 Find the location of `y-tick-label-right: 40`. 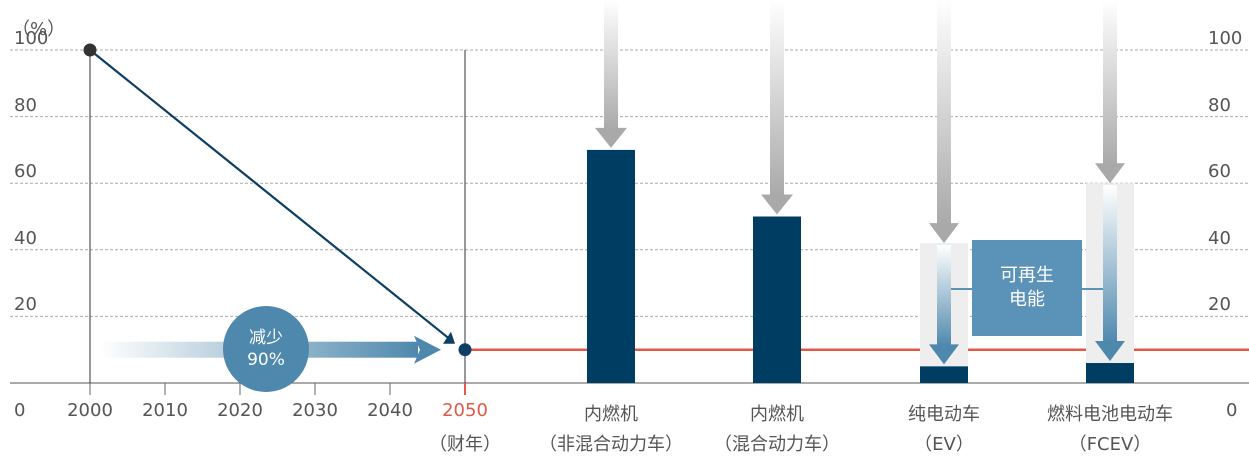

y-tick-label-right: 40 is located at coordinates (1219, 238).